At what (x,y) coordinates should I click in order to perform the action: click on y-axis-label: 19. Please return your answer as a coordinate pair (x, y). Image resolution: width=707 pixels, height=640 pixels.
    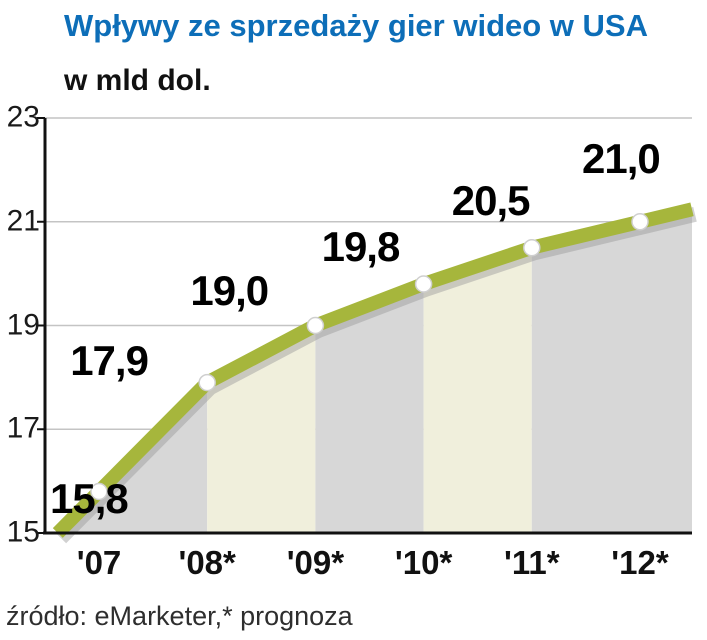
    Looking at the image, I should click on (23, 324).